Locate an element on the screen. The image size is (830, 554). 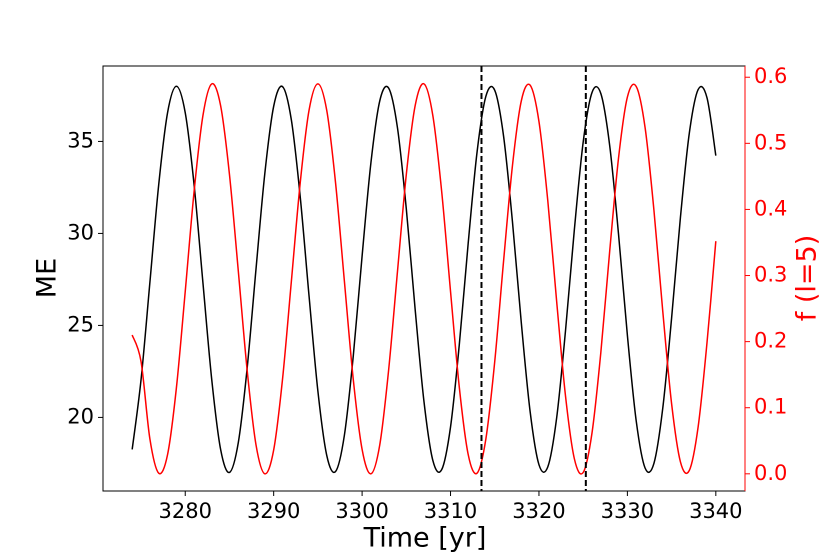
y-tick-label: 20 is located at coordinates (80, 416).